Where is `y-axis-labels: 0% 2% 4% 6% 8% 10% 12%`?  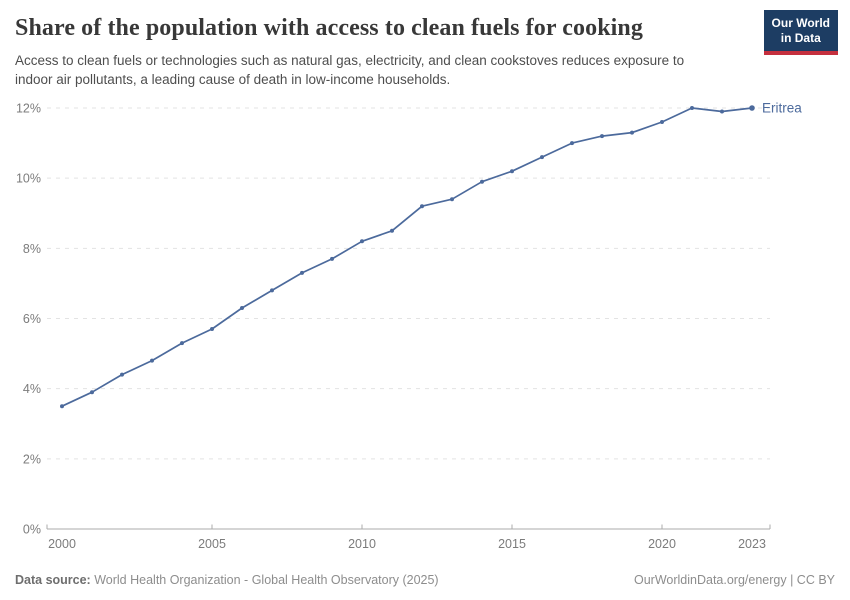 y-axis-labels: 0% 2% 4% 6% 8% 10% 12% is located at coordinates (28, 319).